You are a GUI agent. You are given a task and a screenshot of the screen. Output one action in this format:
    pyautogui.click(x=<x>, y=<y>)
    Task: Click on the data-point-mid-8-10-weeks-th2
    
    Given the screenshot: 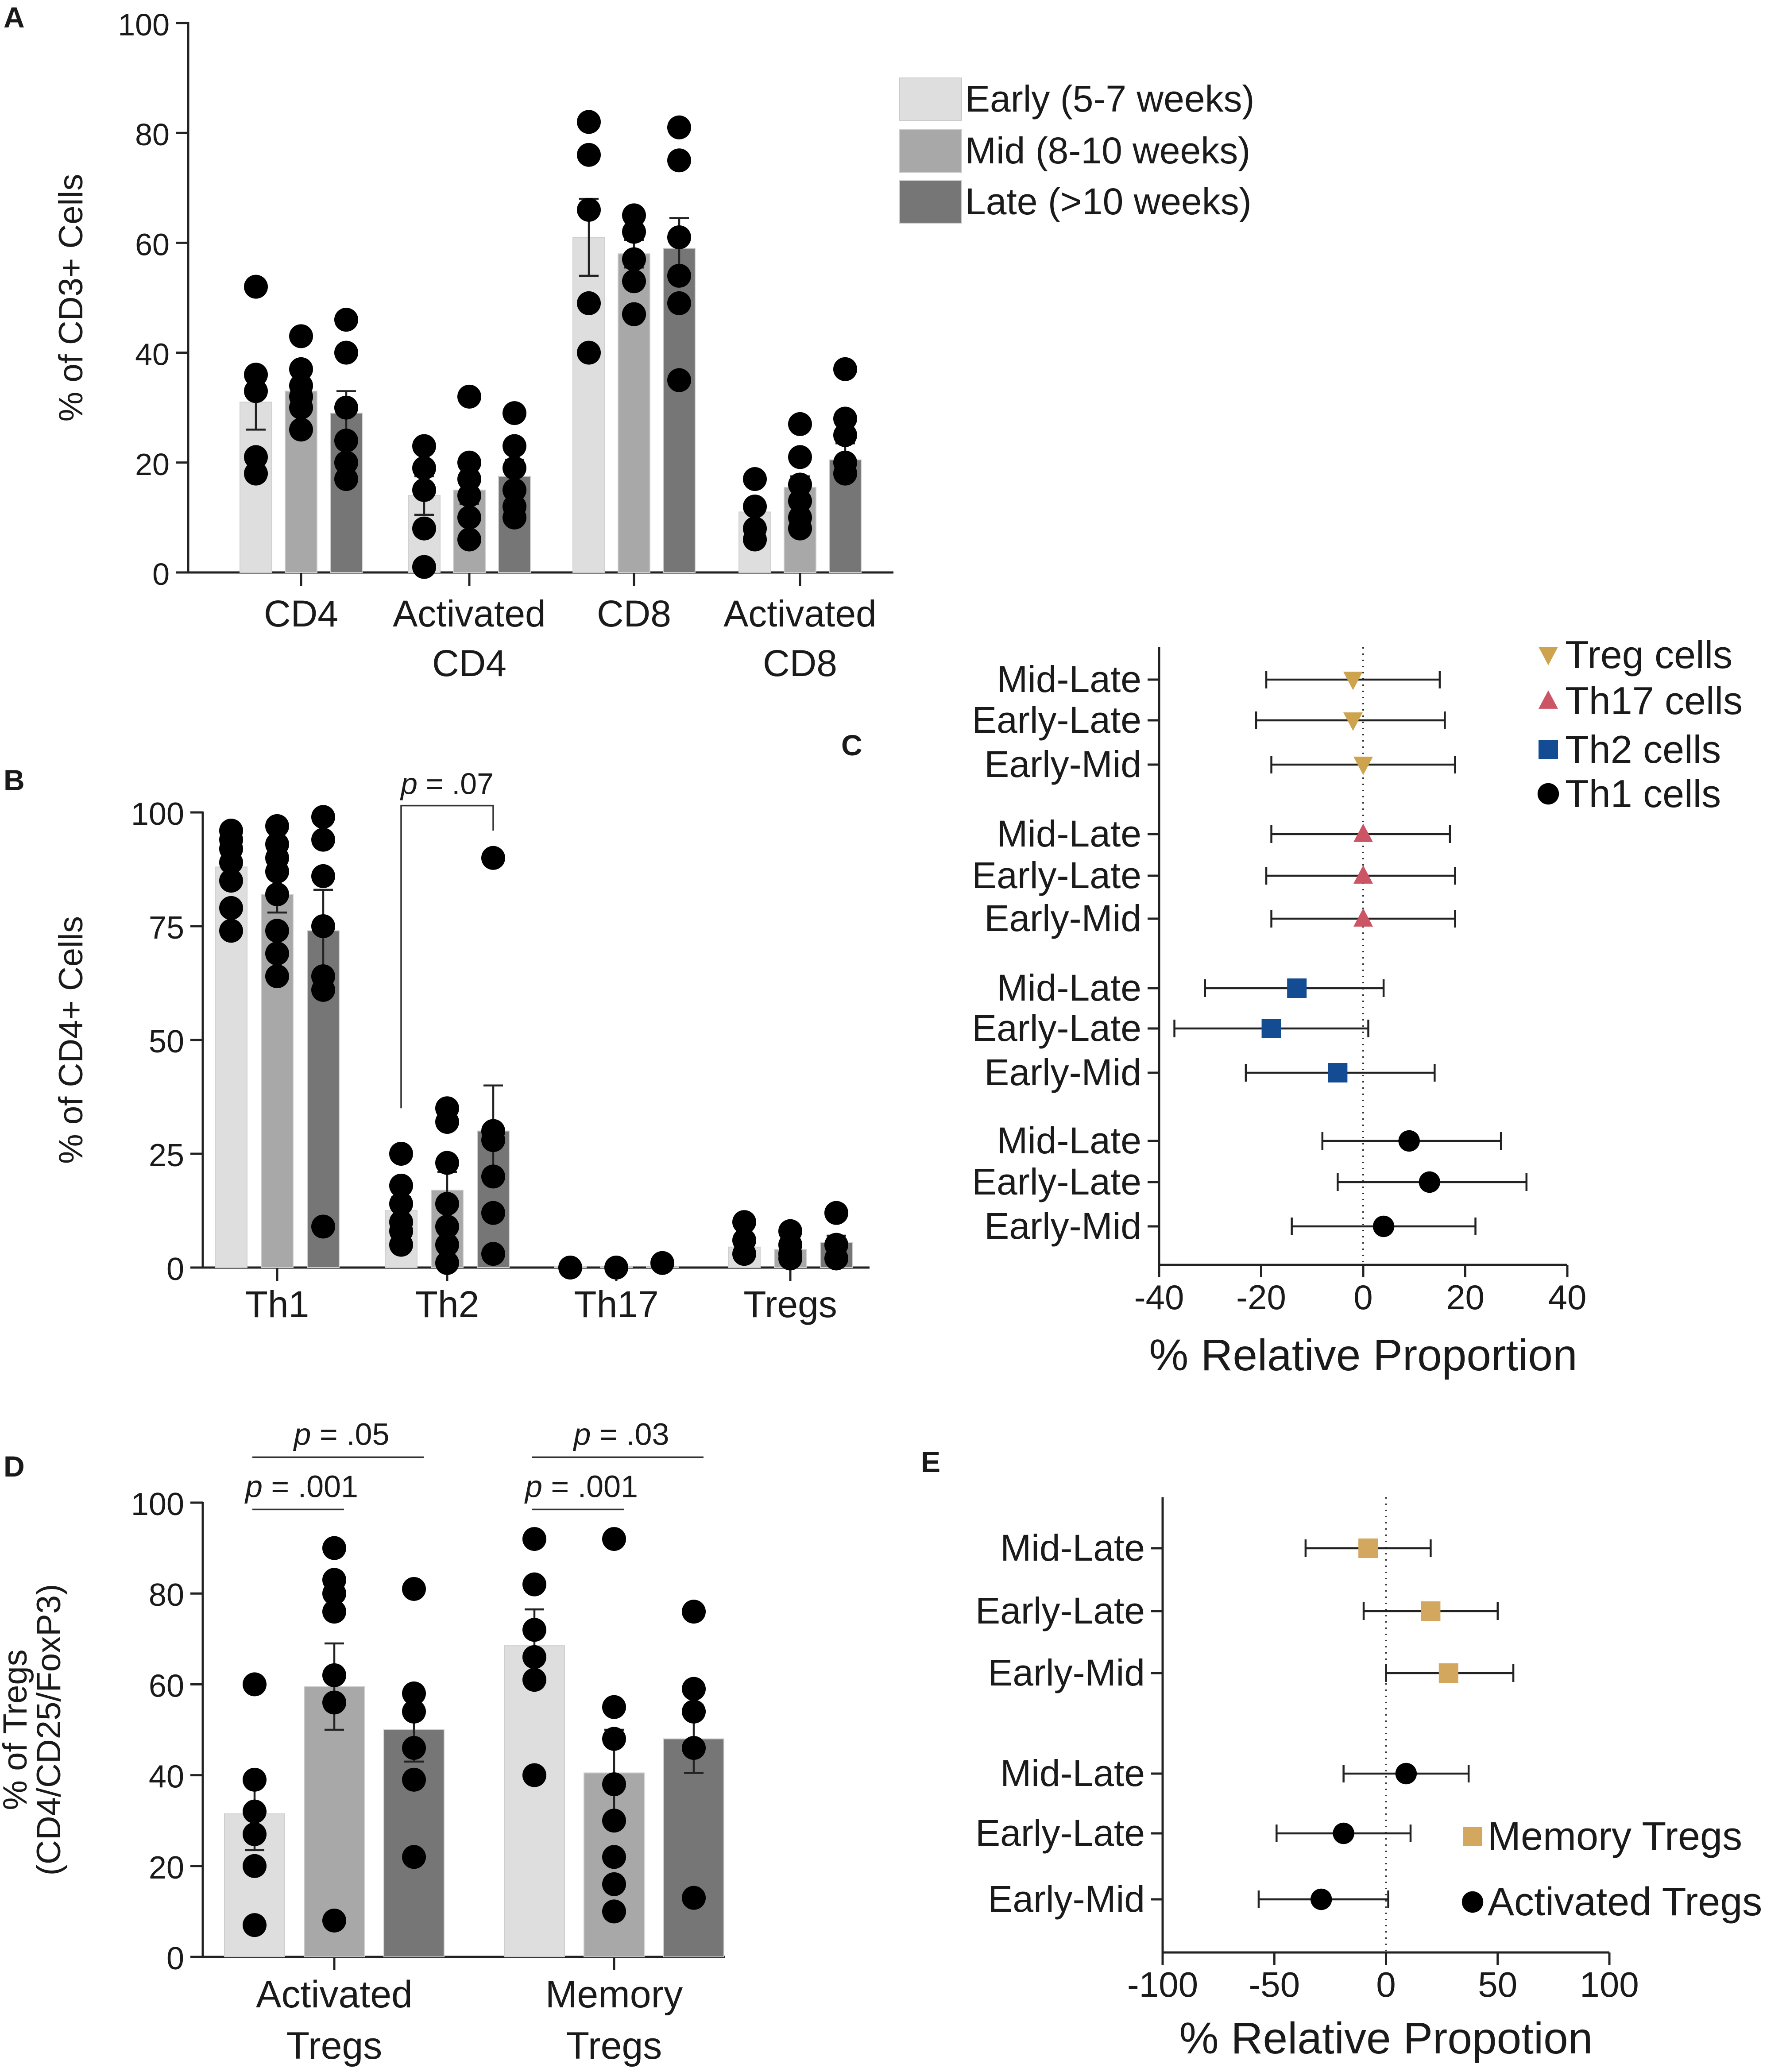 What is the action you would take?
    pyautogui.click(x=447, y=1263)
    